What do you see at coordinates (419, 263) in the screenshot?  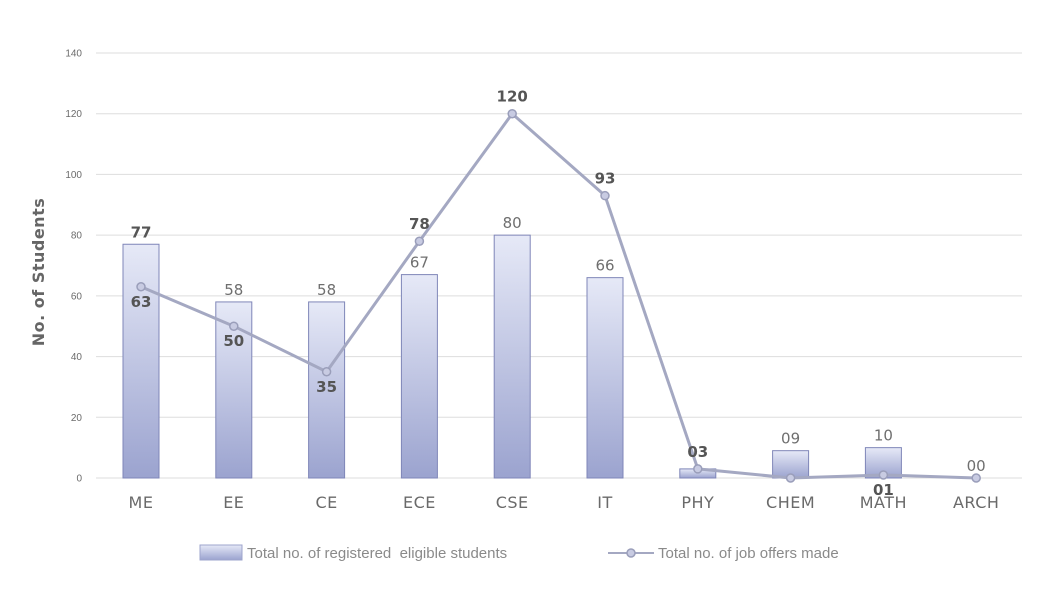 I see `bar-data-label: 67` at bounding box center [419, 263].